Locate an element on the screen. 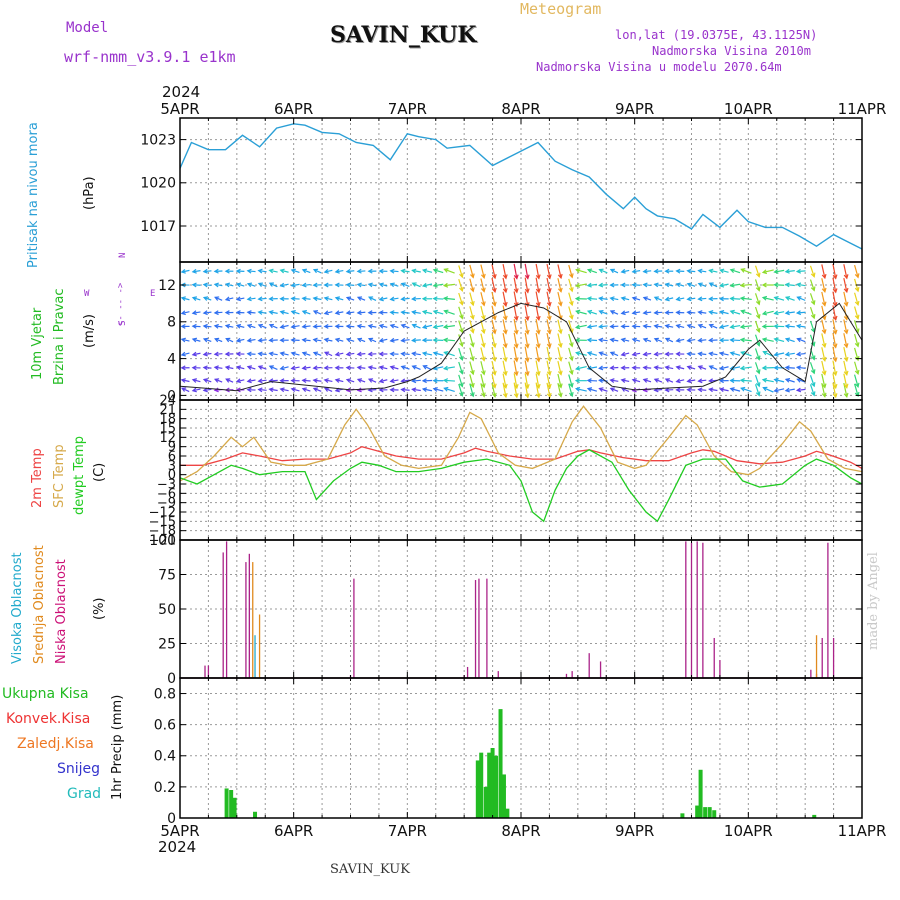  footer-station: SAVIN_KUK is located at coordinates (370, 869).